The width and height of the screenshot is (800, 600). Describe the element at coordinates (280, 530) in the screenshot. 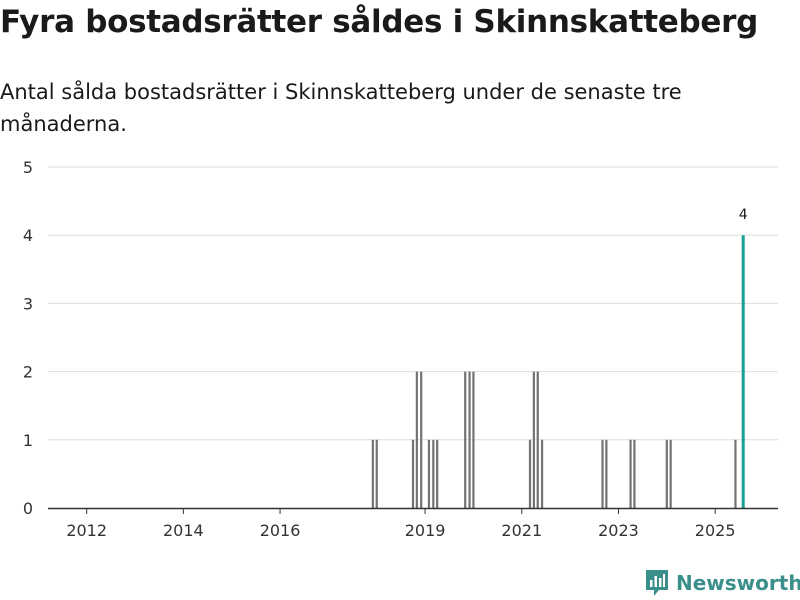

I see `x-tick-label: 2016` at that location.